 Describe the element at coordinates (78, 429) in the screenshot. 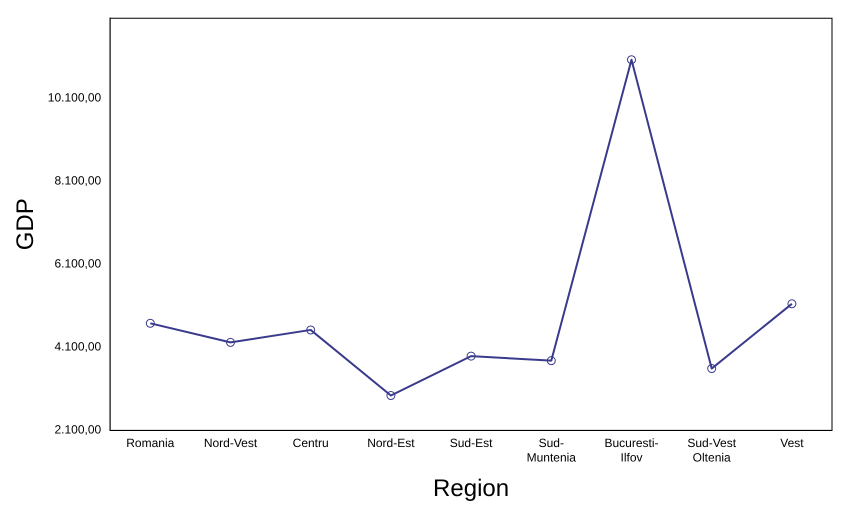

I see `y-tick-label: 2.100,00` at that location.